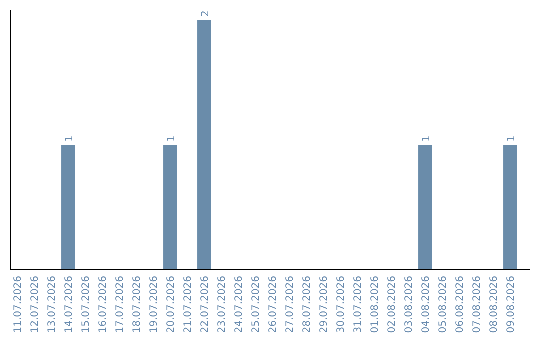  I want to click on x-tick-label: 31.07.2026, so click(358, 305).